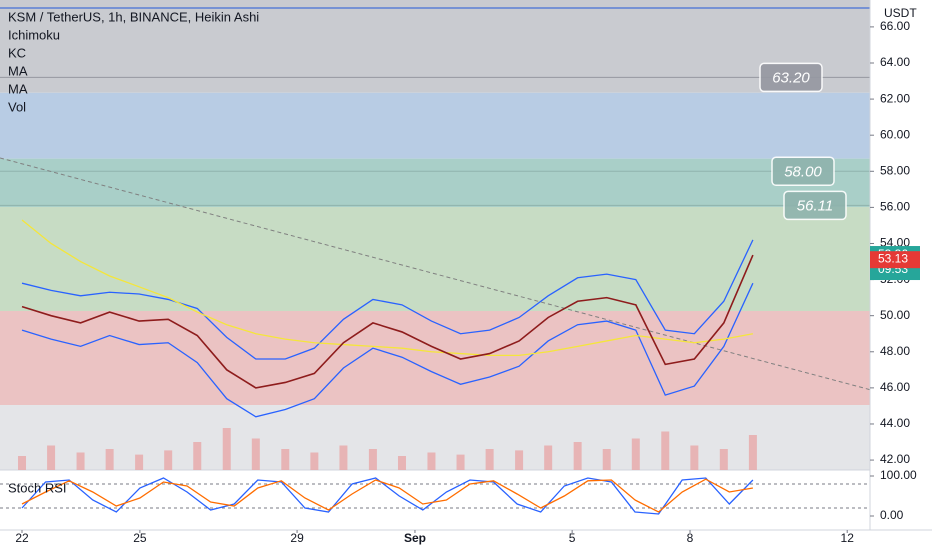  I want to click on level-label: 58.00, so click(803, 171).